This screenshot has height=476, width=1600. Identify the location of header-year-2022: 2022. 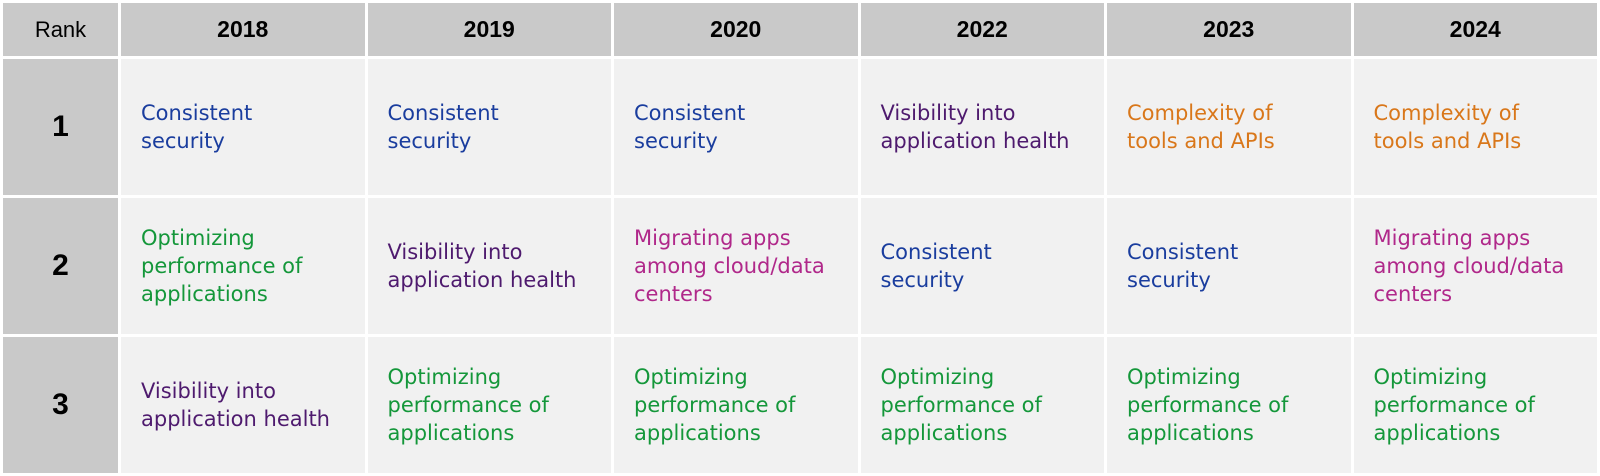
(982, 29).